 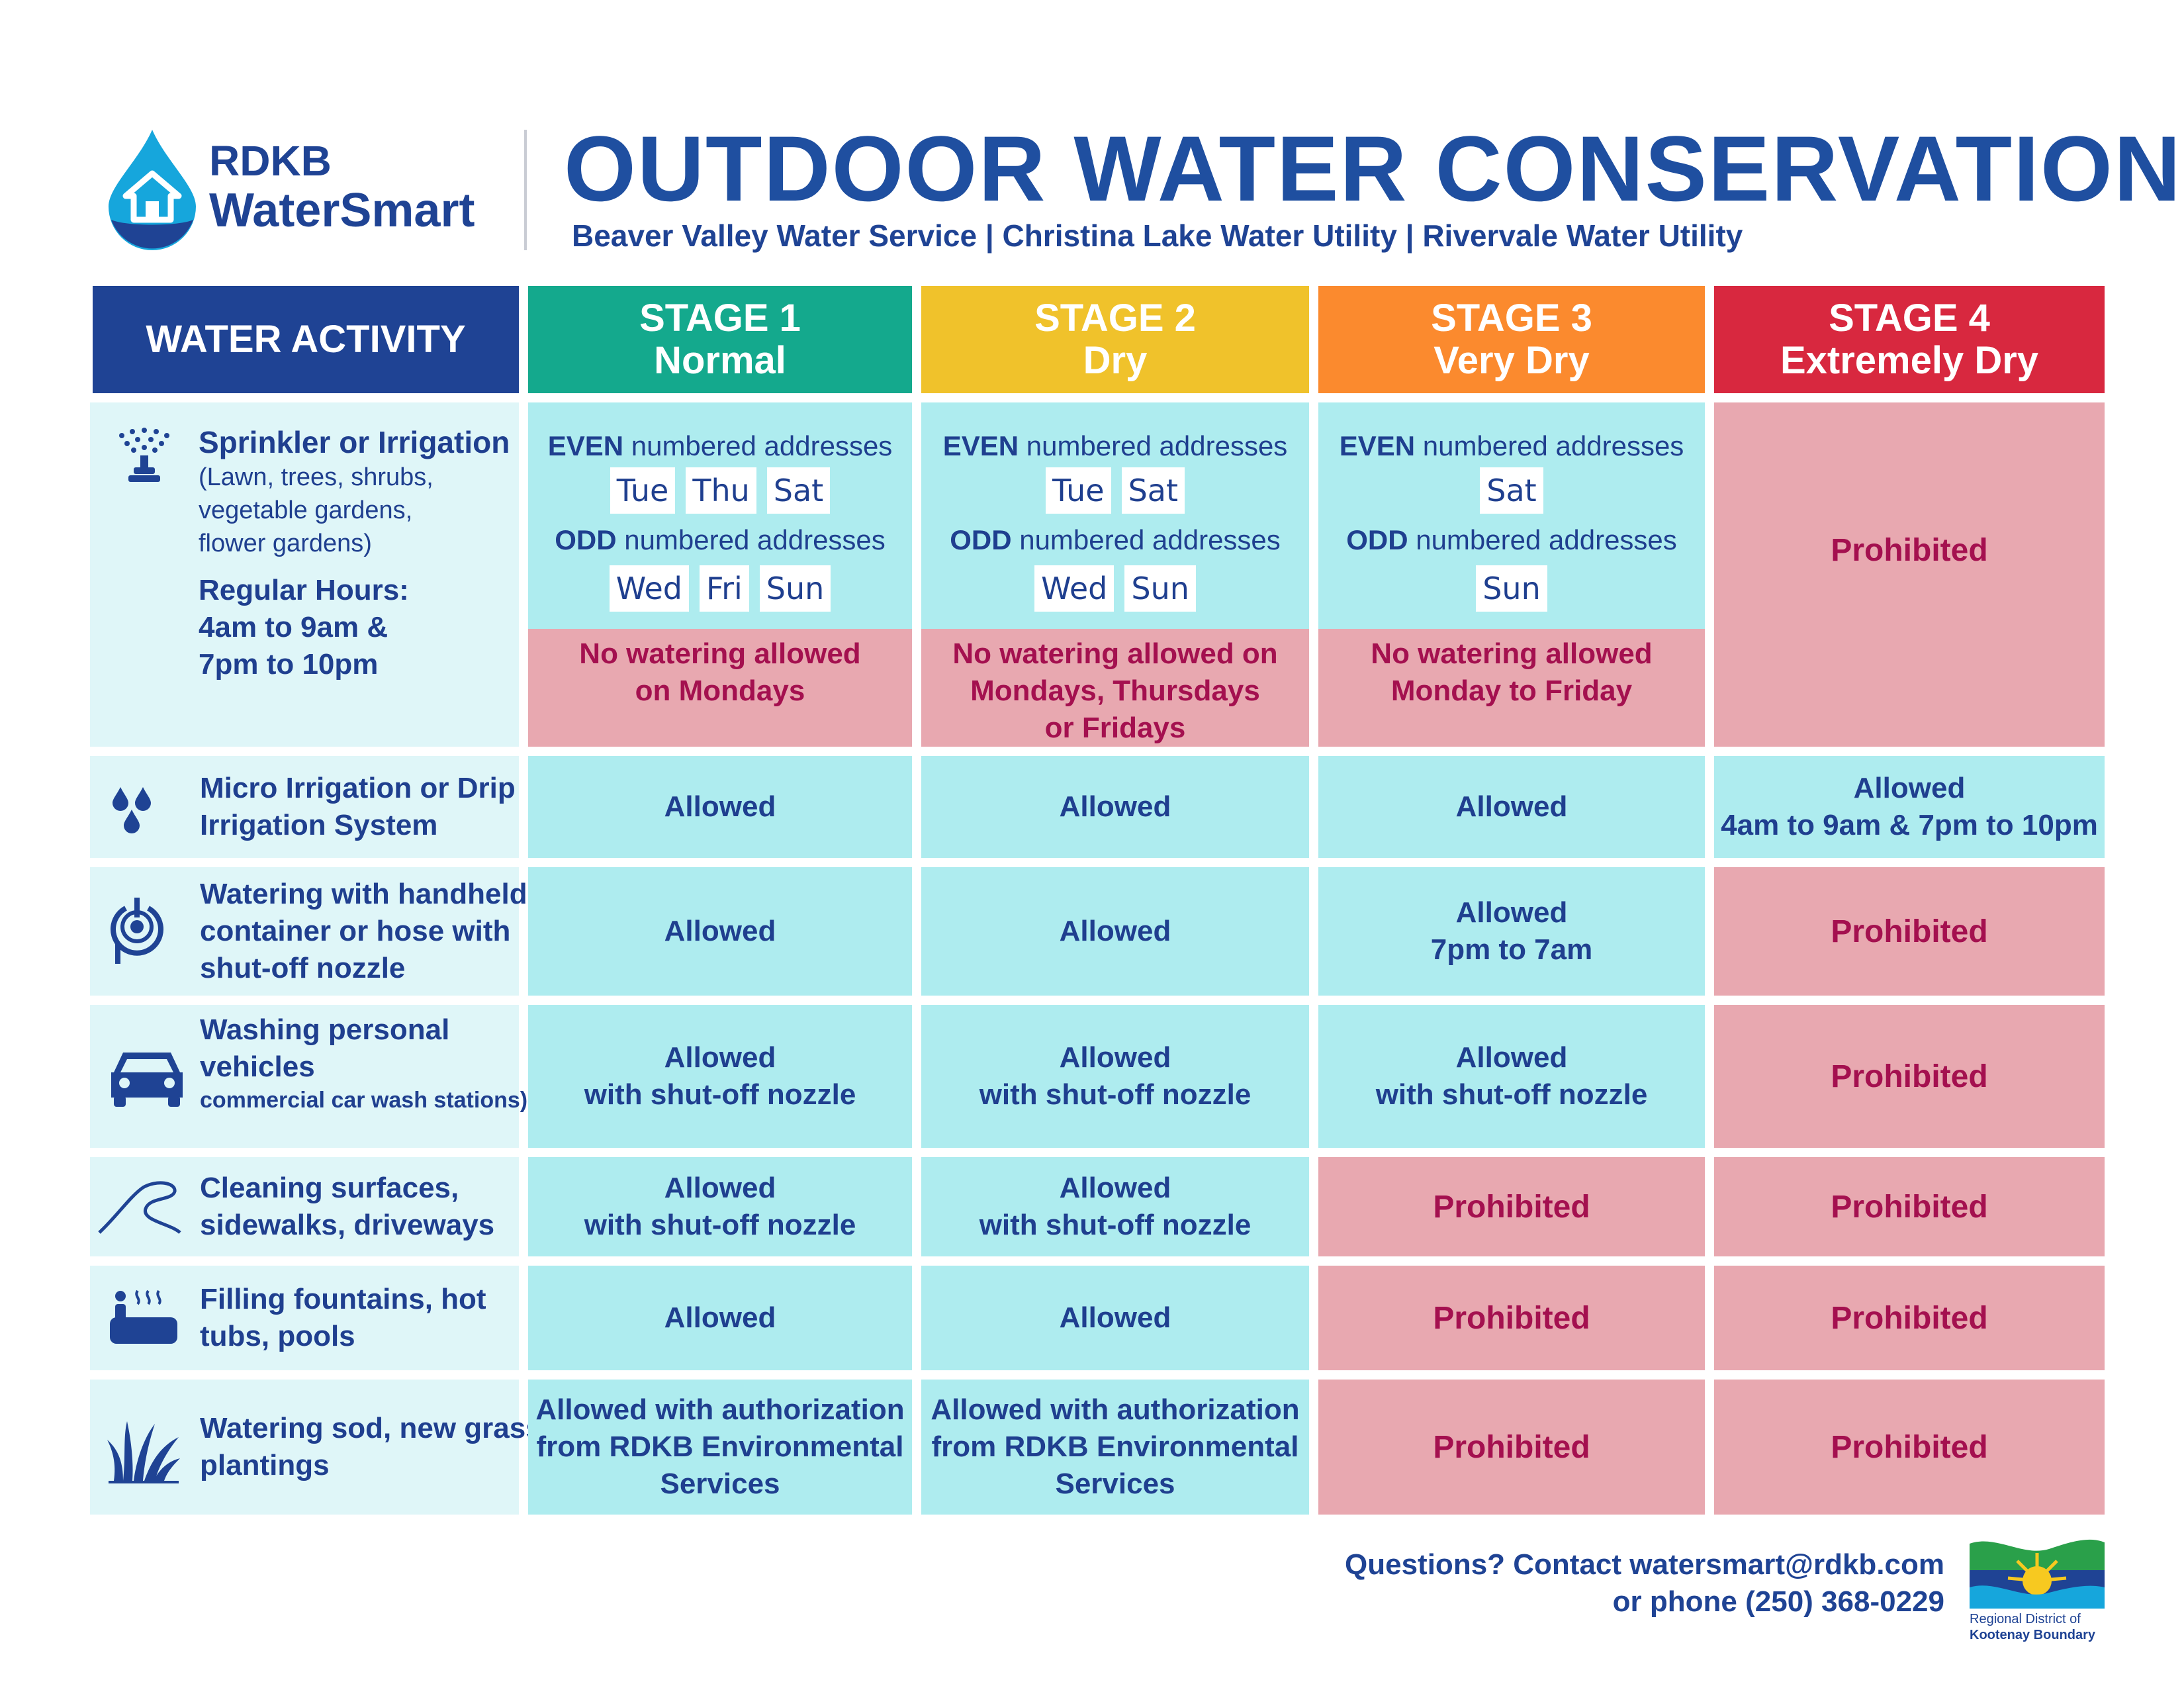 I want to click on activity-label-line: tubs, pools, so click(x=277, y=1336).